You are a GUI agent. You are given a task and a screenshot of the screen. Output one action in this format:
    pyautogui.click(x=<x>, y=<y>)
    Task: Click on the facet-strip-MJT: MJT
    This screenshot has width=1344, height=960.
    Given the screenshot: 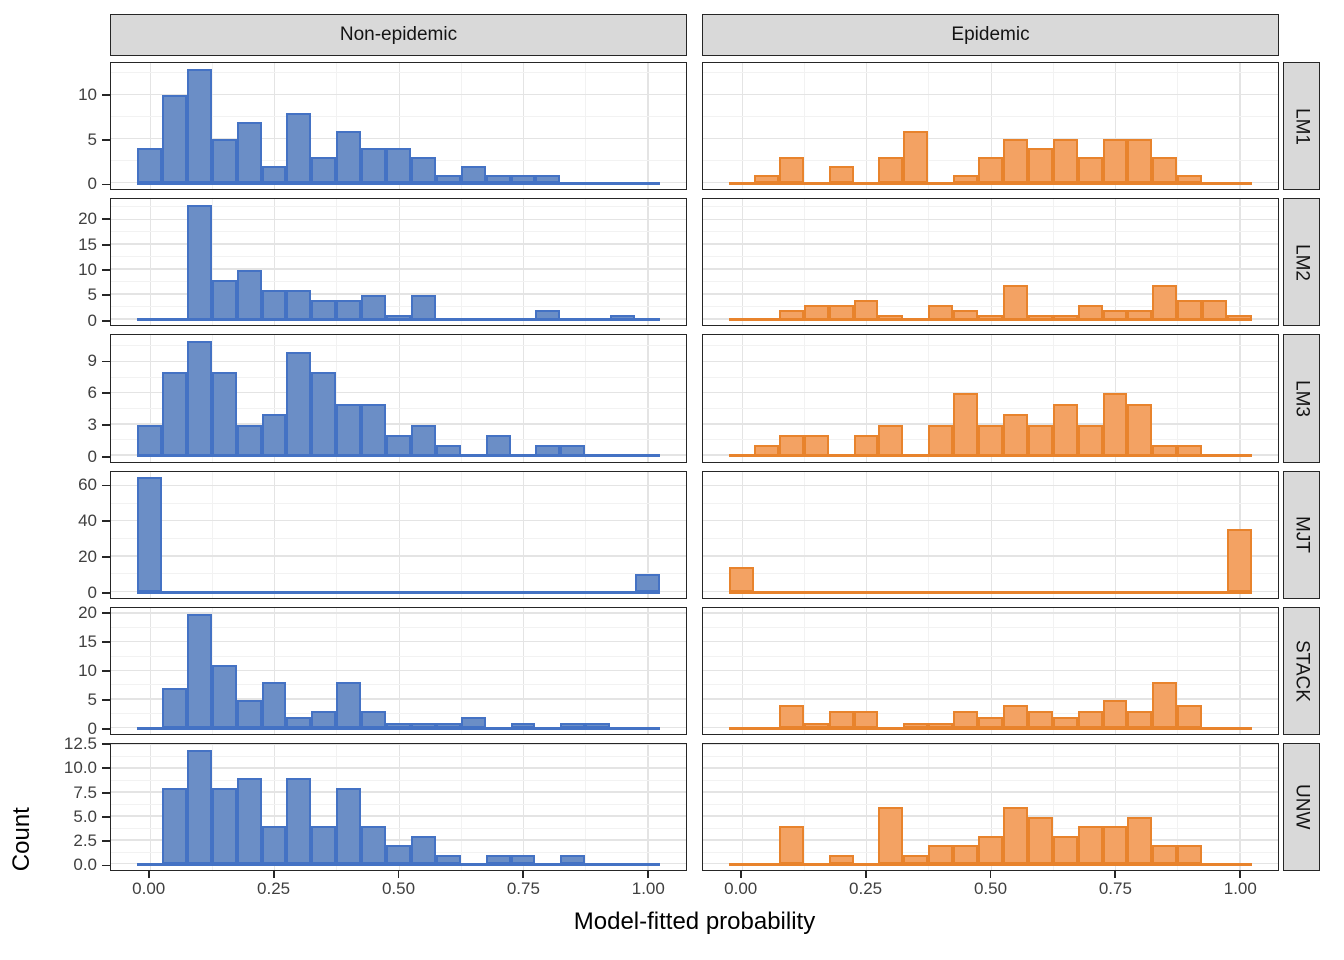 What is the action you would take?
    pyautogui.click(x=1301, y=534)
    